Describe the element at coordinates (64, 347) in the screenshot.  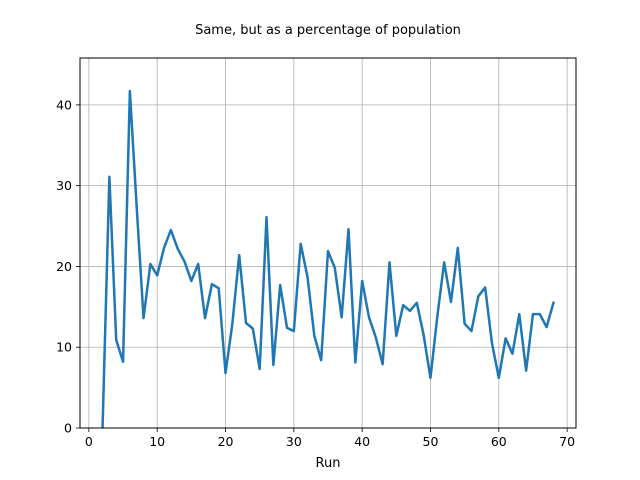
I see `y-tick-label: 10` at that location.